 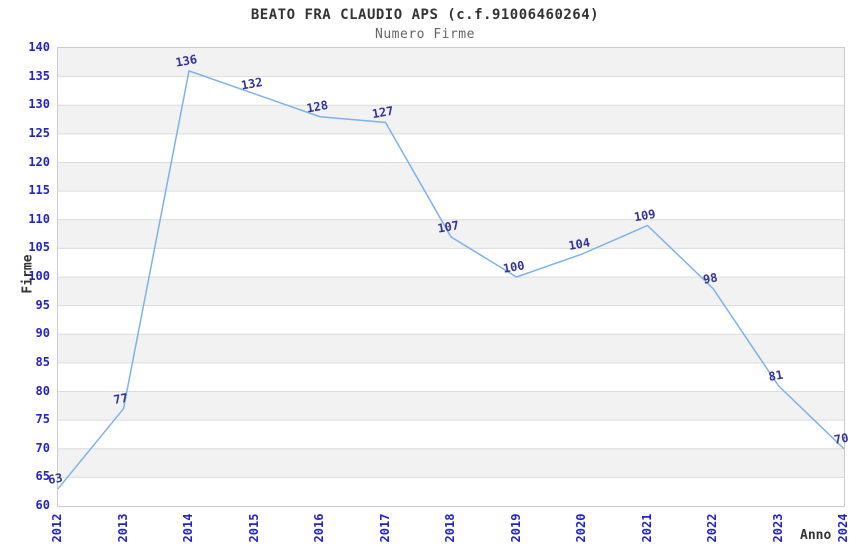 I want to click on x-tick-label: 2018, so click(x=450, y=528).